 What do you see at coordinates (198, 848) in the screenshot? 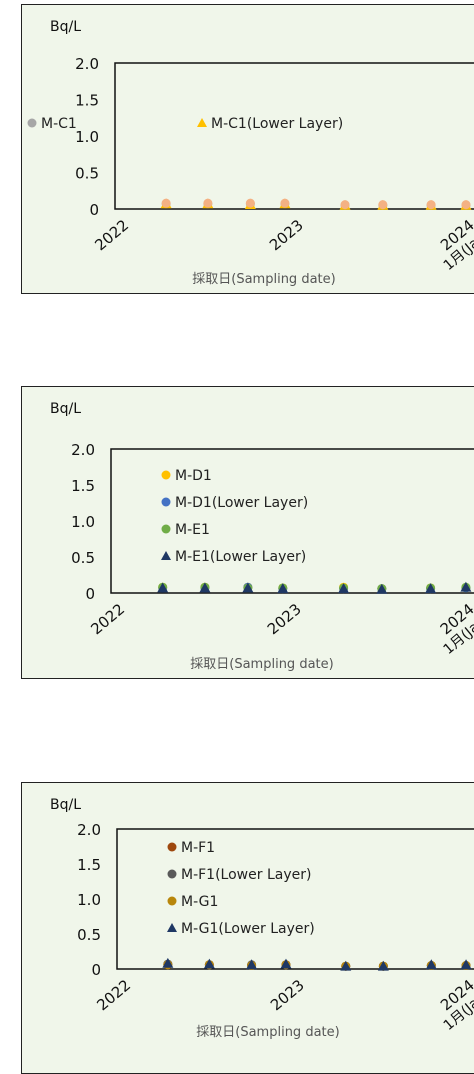
I see `legend-label: M-F1` at bounding box center [198, 848].